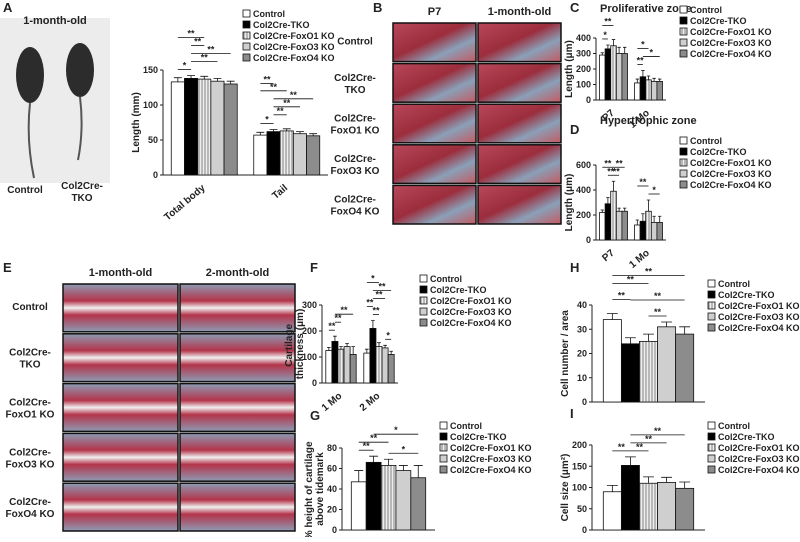 This screenshot has width=800, height=542. Describe the element at coordinates (25, 190) in the screenshot. I see `row-label: Control` at that location.